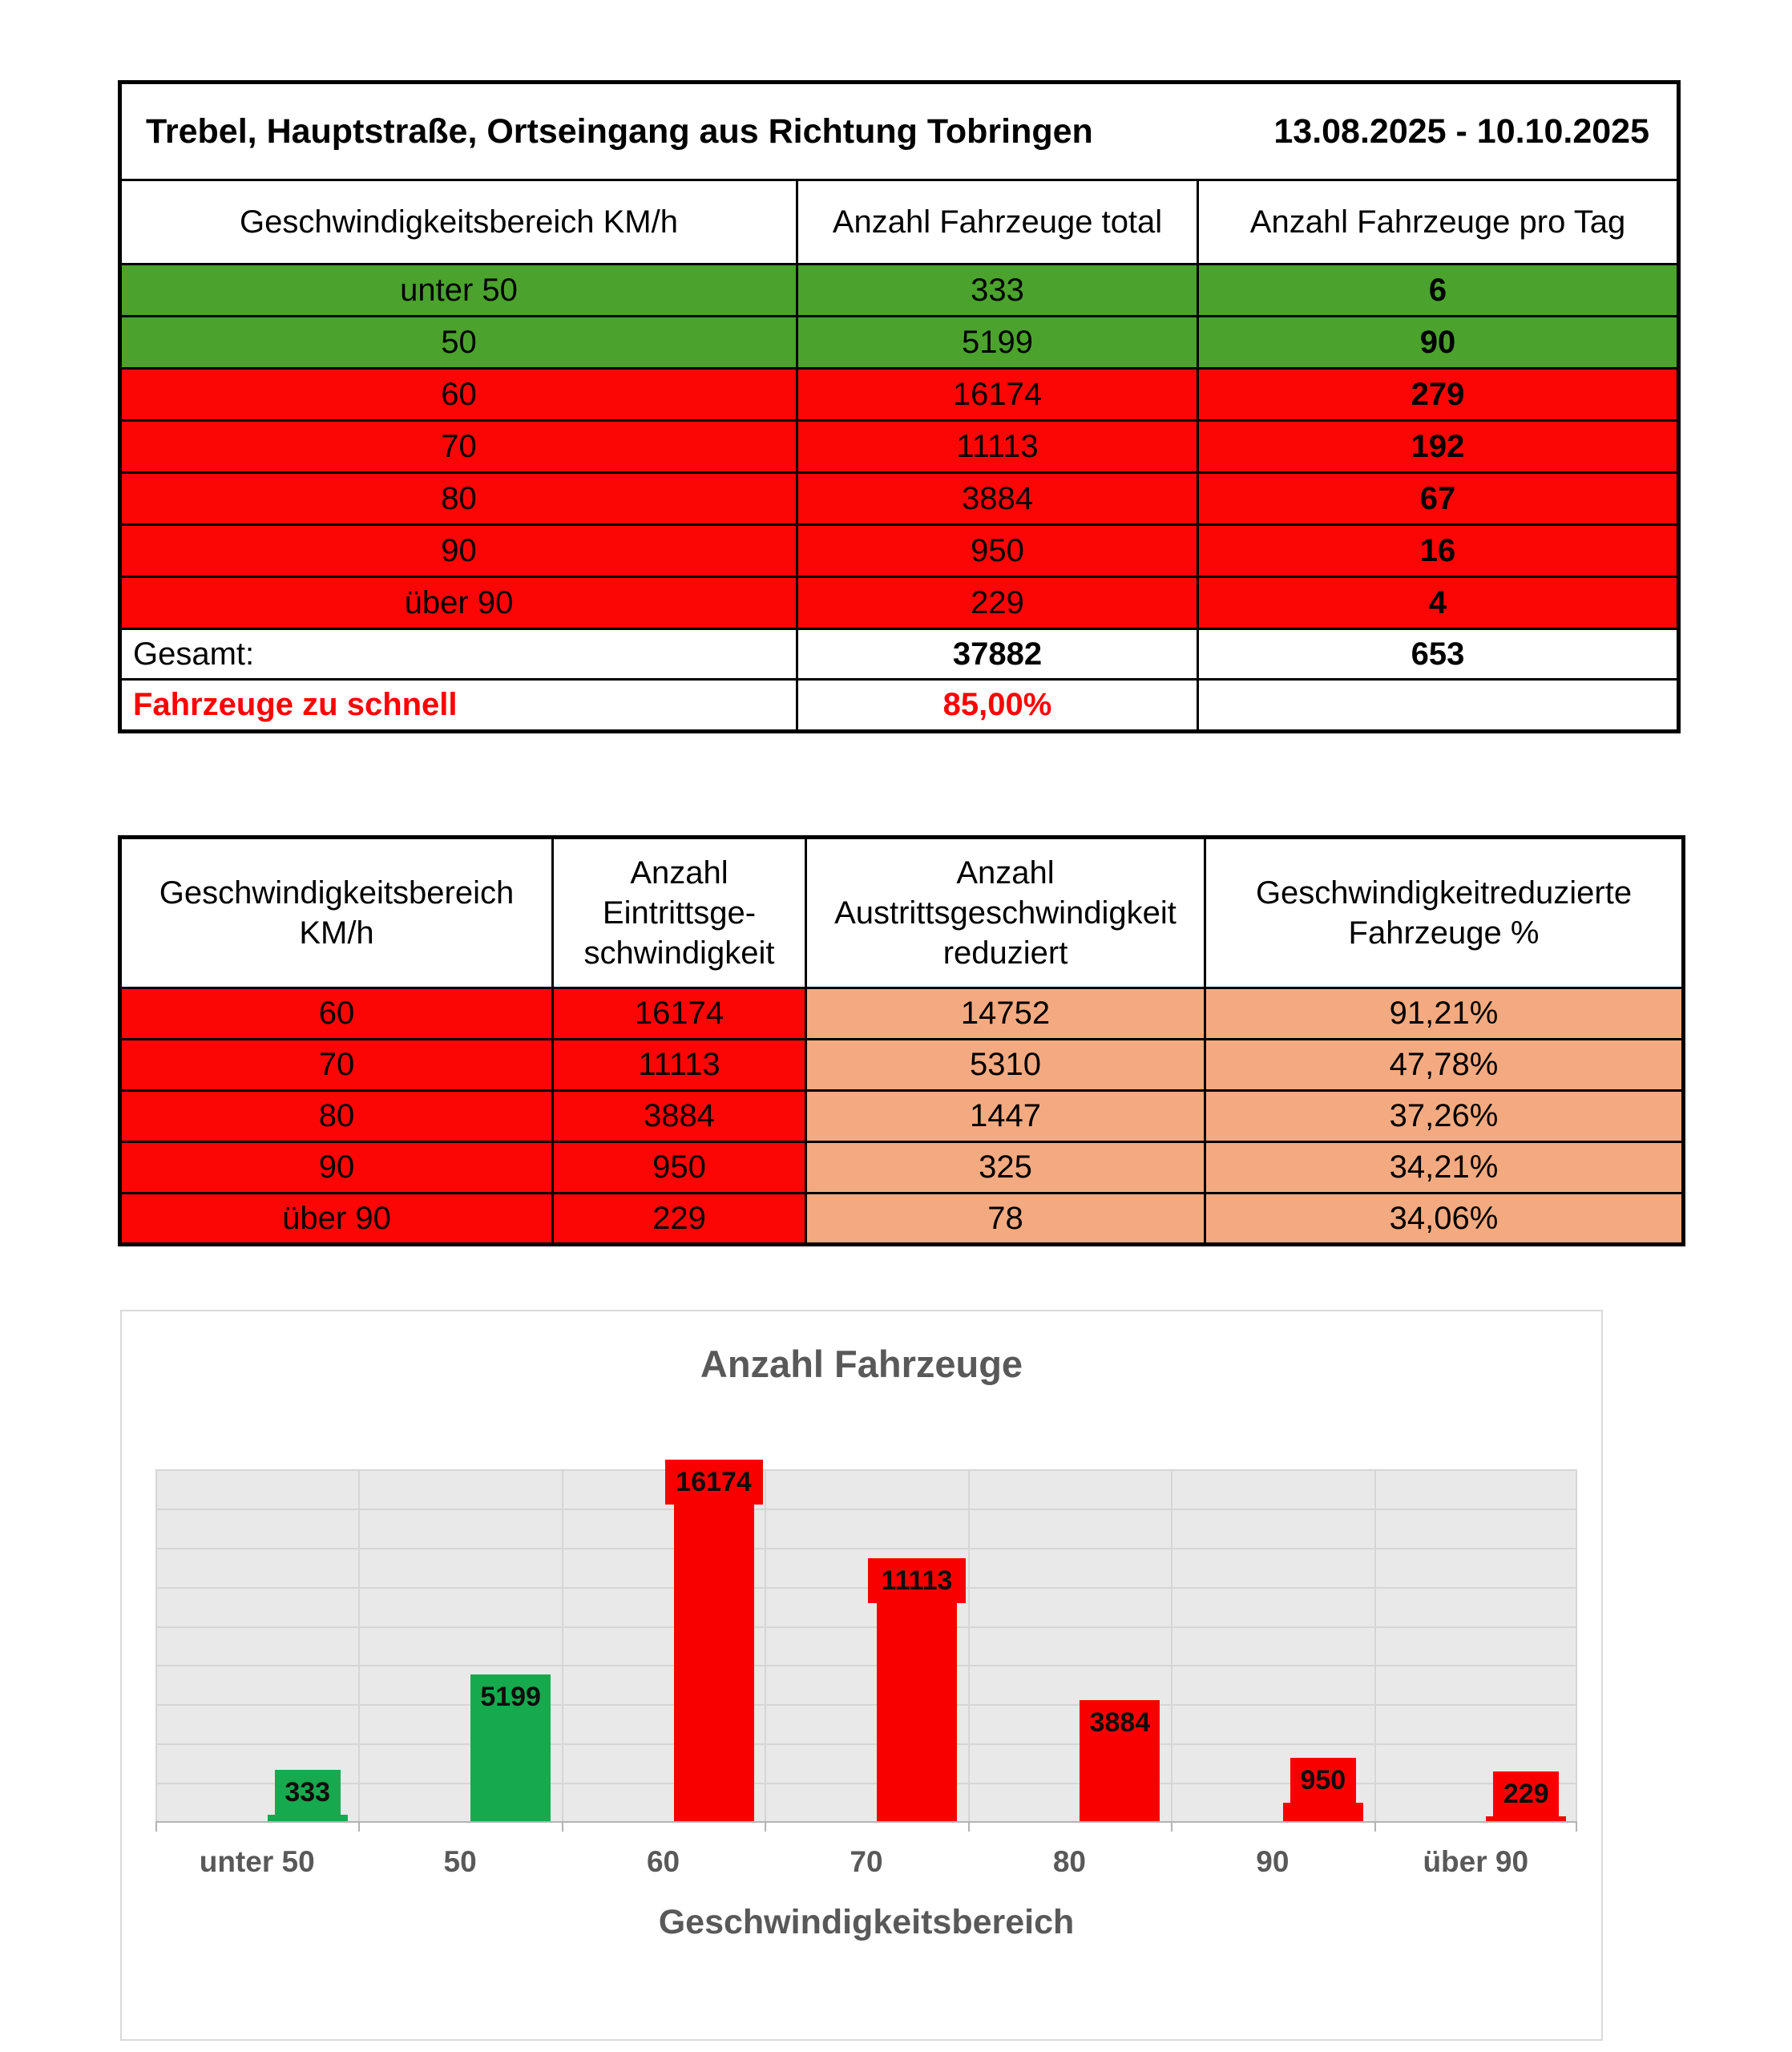 This screenshot has height=2052, width=1792. I want to click on col-header-total: Anzahl Fahrzeuge total, so click(997, 222).